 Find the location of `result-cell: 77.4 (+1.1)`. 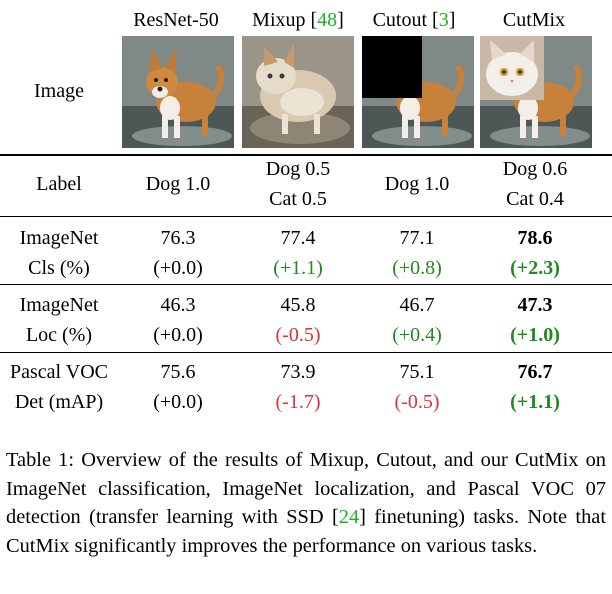

result-cell: 77.4 (+1.1) is located at coordinates (298, 253).